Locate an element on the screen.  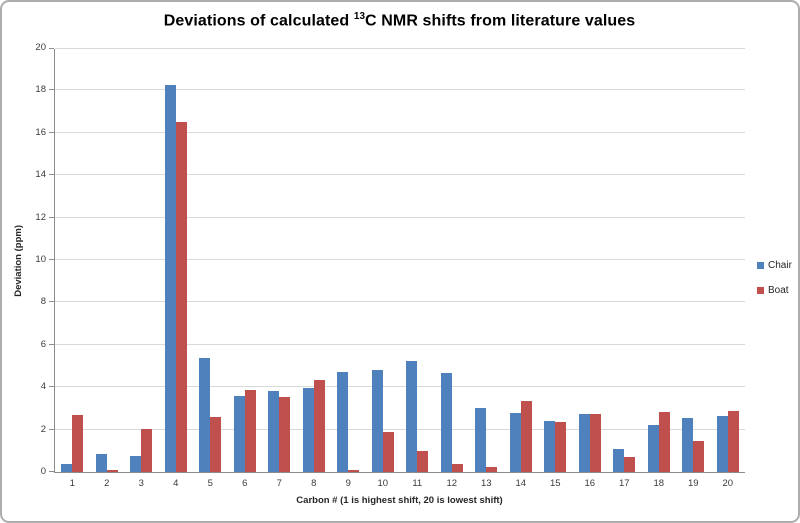
y-tick-label-12: 12 is located at coordinates (40, 217).